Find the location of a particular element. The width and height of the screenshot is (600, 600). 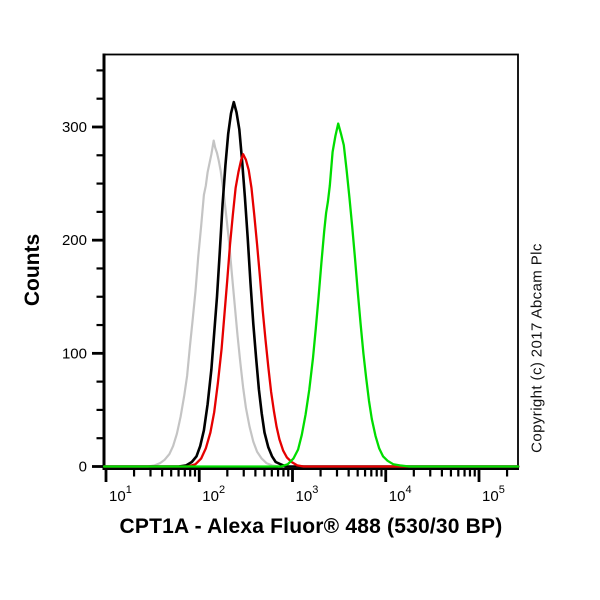

y-axis-title: Counts is located at coordinates (32, 270).